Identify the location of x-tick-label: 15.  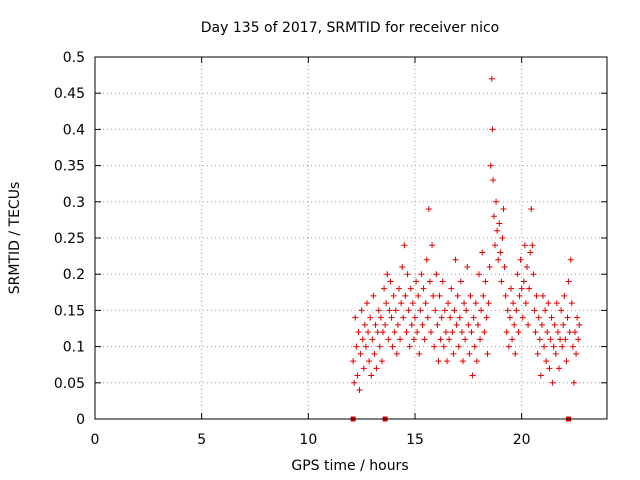
(415, 440).